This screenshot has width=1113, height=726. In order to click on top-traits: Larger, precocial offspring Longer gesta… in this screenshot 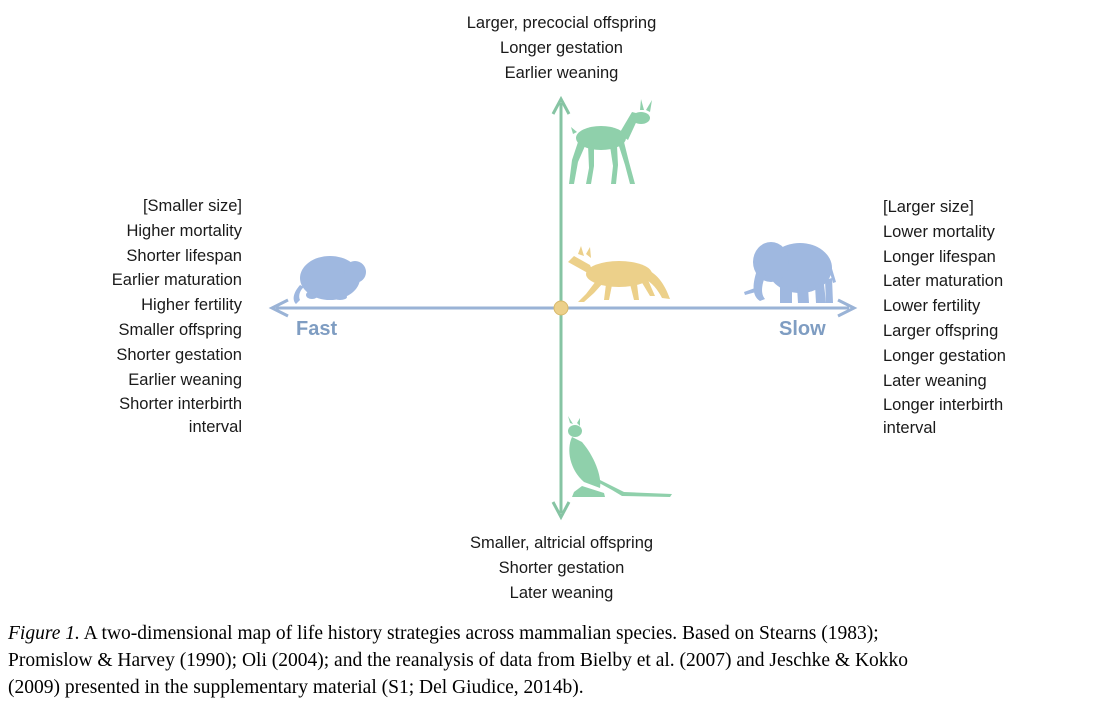, I will do `click(561, 48)`.